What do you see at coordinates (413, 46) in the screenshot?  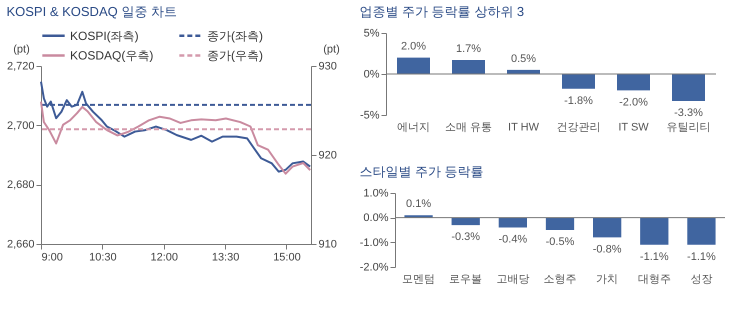 I see `data-label: 2.0%` at bounding box center [413, 46].